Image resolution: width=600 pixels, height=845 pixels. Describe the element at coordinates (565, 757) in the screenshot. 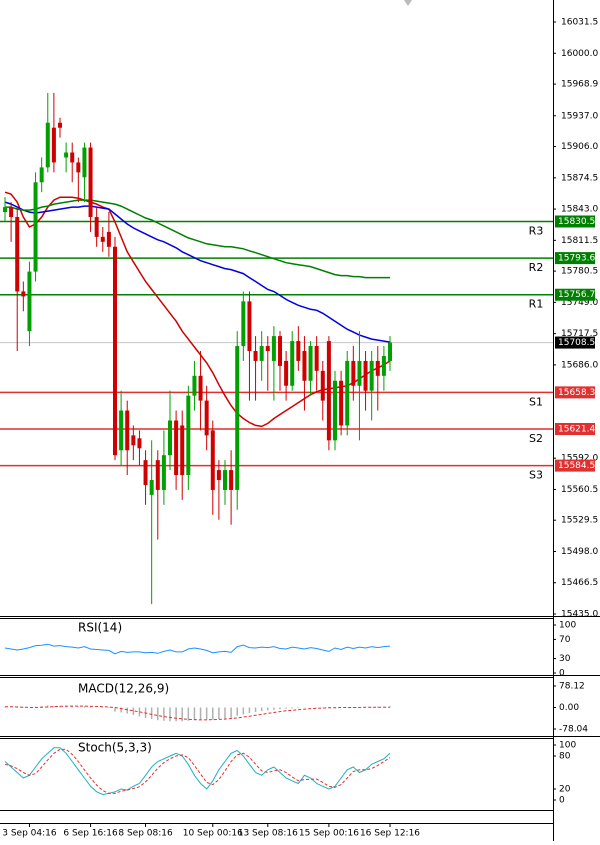

I see `y-tick-label: 80` at that location.